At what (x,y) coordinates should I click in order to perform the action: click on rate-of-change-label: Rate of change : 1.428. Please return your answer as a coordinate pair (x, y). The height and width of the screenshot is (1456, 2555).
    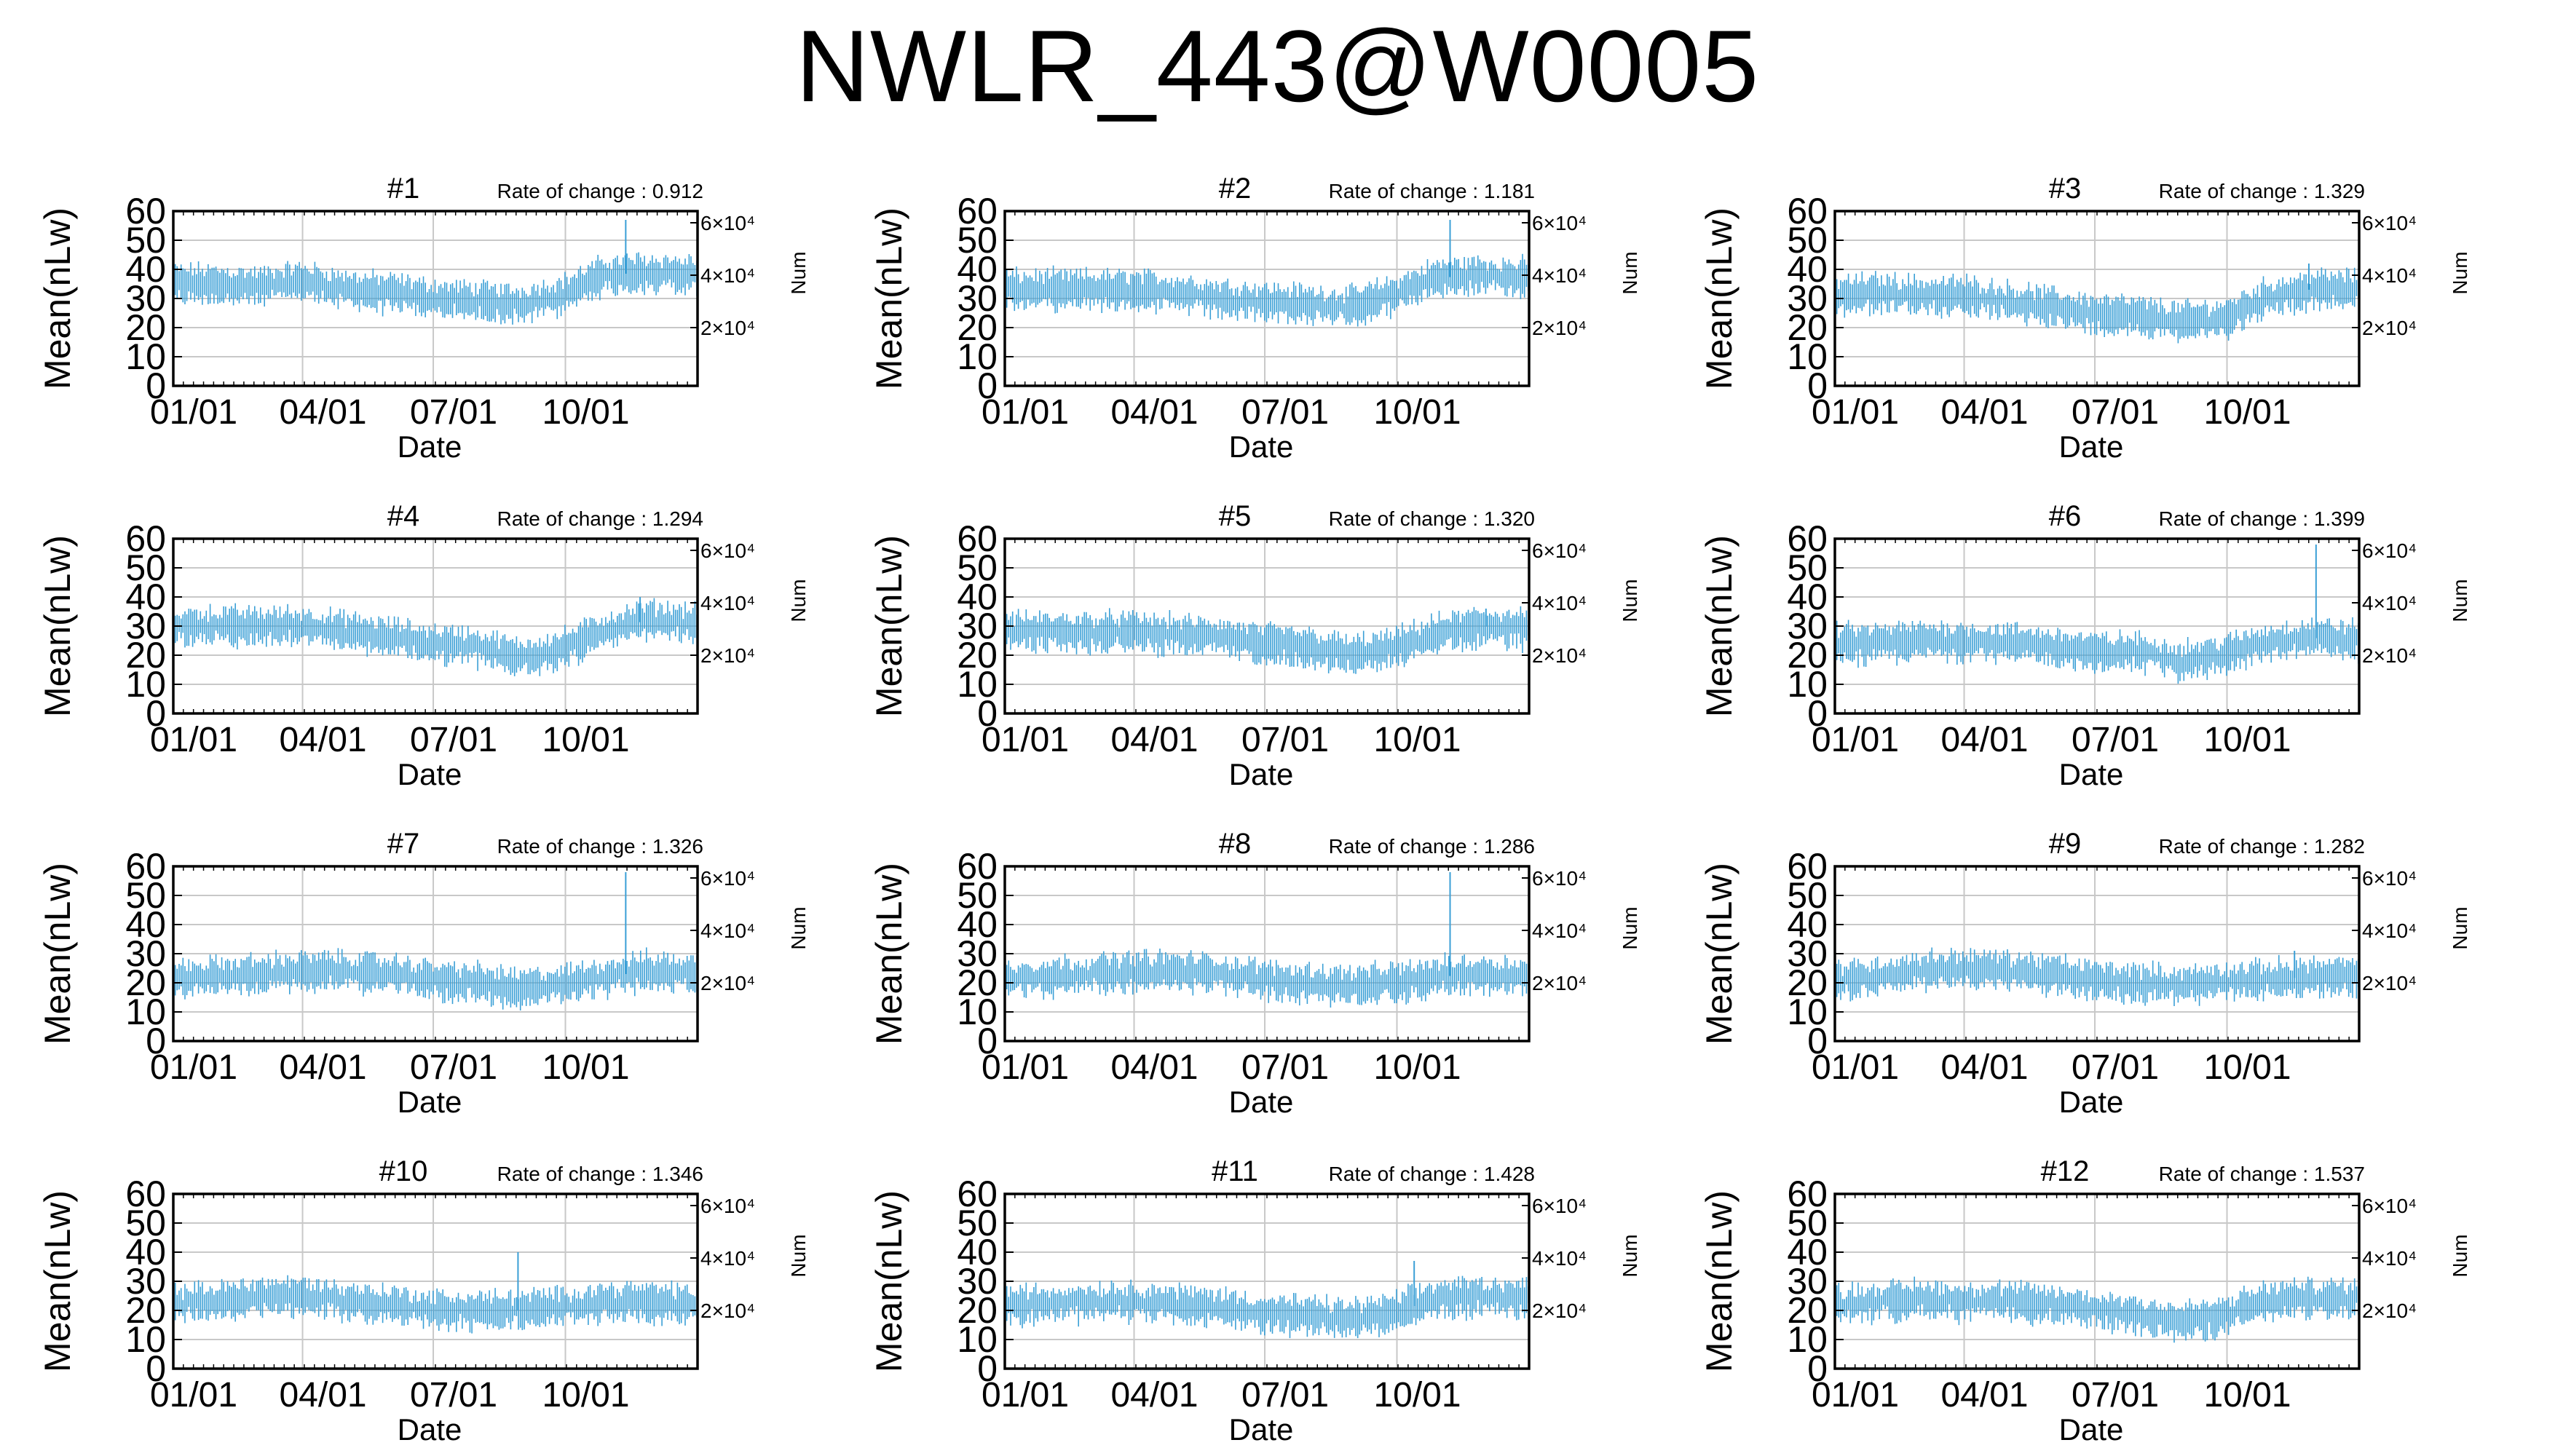
    Looking at the image, I should click on (1432, 1174).